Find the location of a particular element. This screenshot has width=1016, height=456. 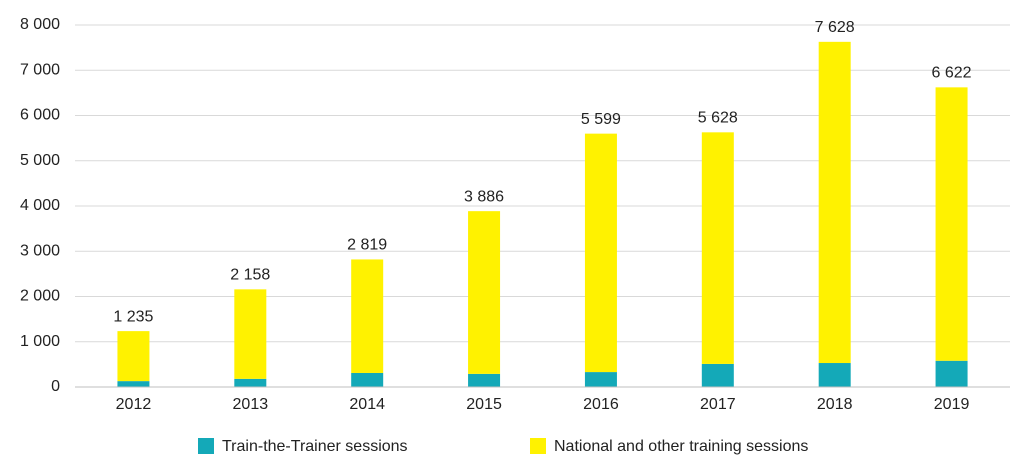

total-label: 6 622 is located at coordinates (952, 73).